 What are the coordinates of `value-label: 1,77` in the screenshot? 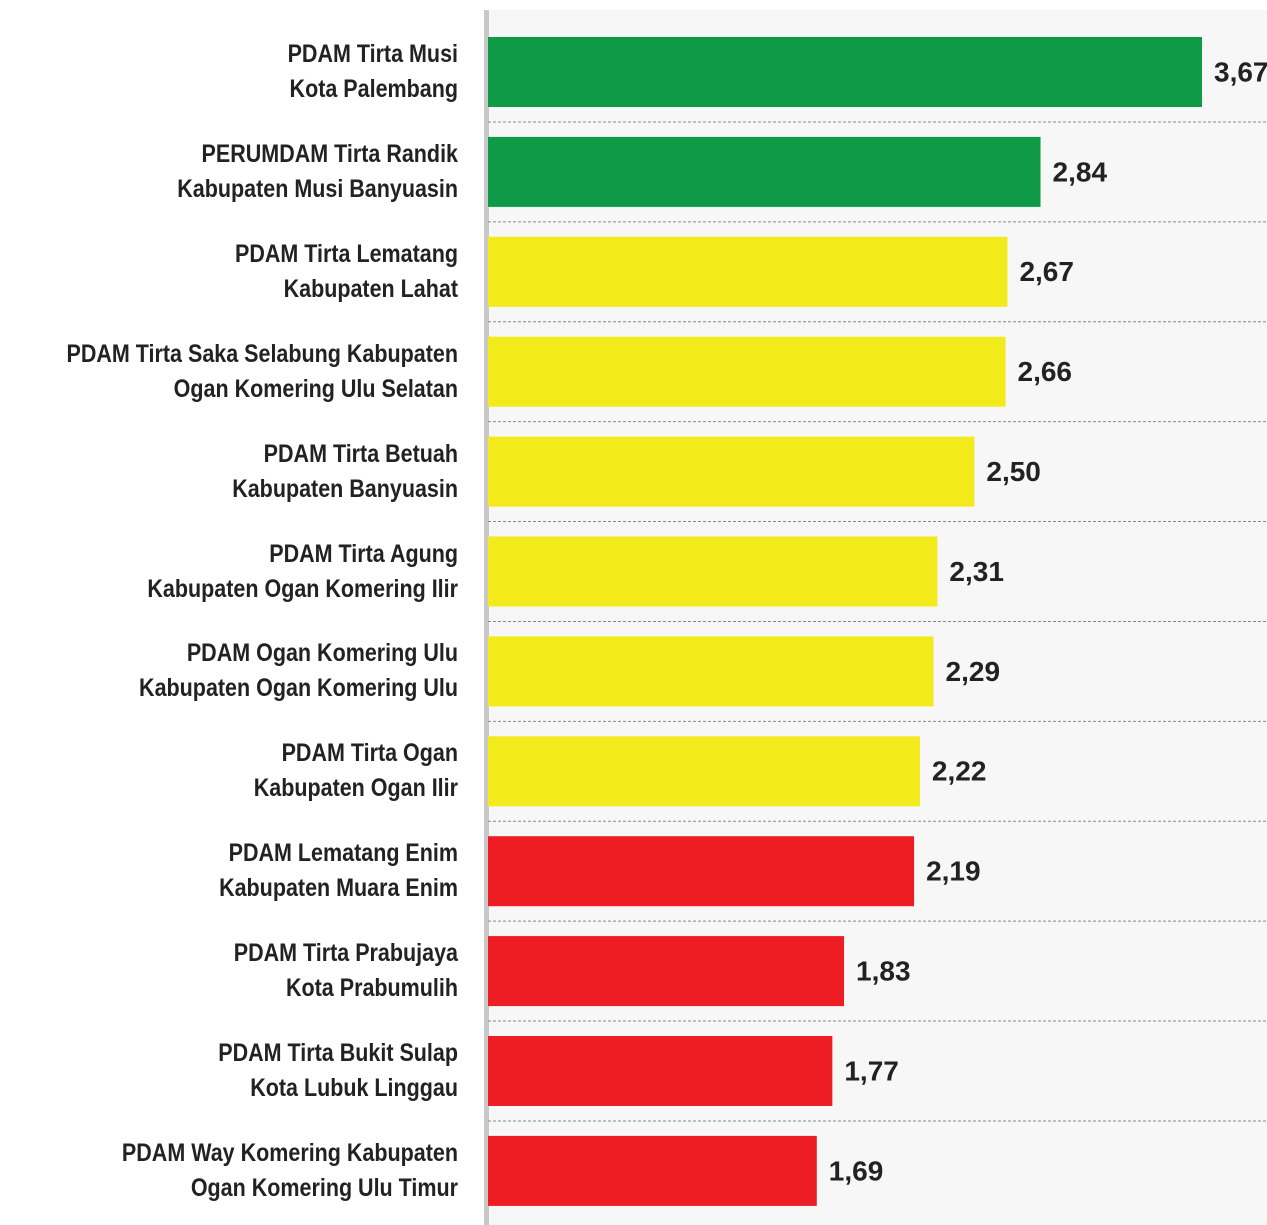 It's located at (871, 1070).